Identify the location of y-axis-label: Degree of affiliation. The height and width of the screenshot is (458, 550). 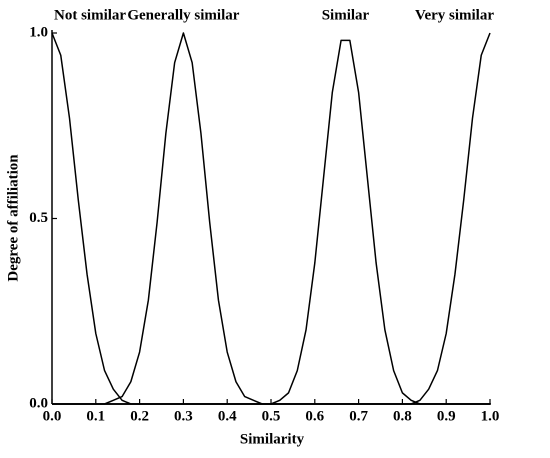
(13, 218).